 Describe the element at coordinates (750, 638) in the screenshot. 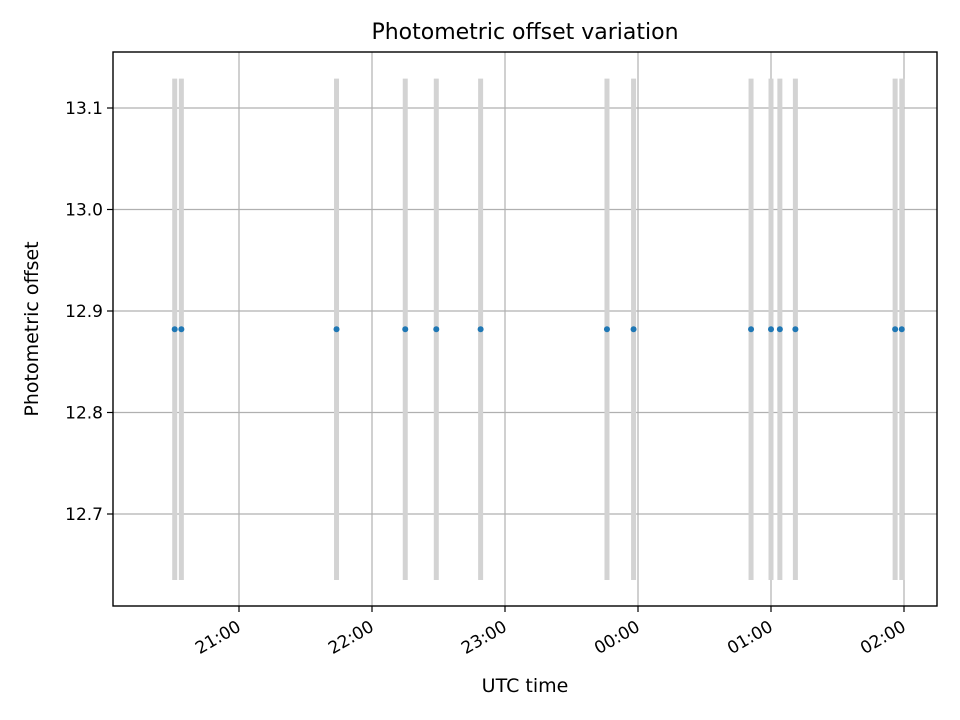

I see `x-tick-label: 01:00` at that location.